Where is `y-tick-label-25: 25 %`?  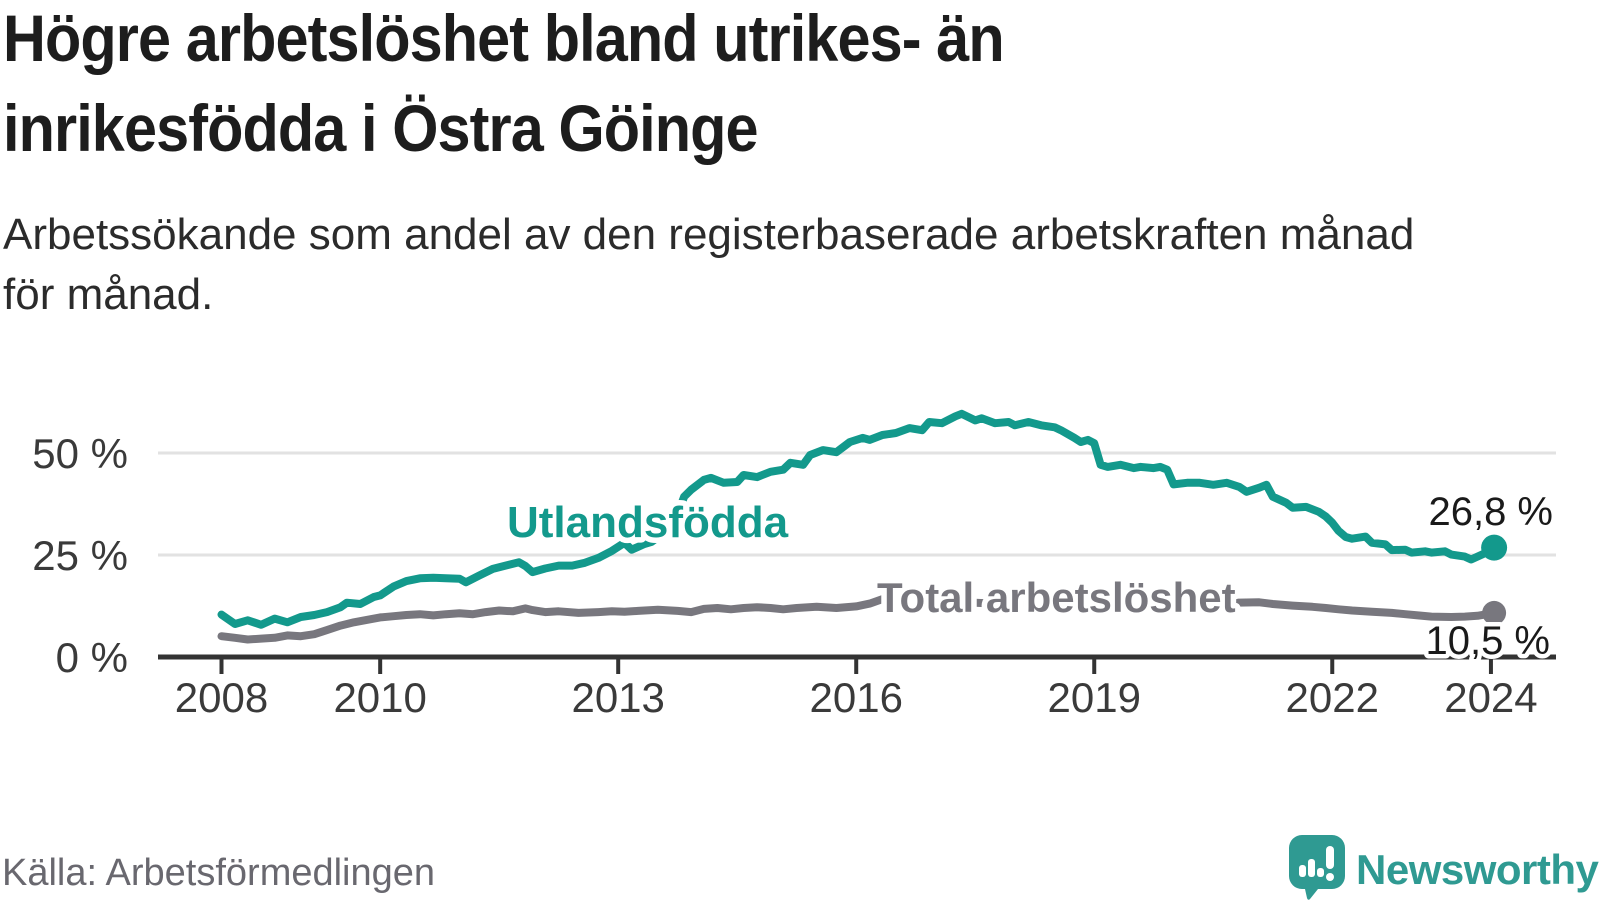 y-tick-label-25: 25 % is located at coordinates (80, 555).